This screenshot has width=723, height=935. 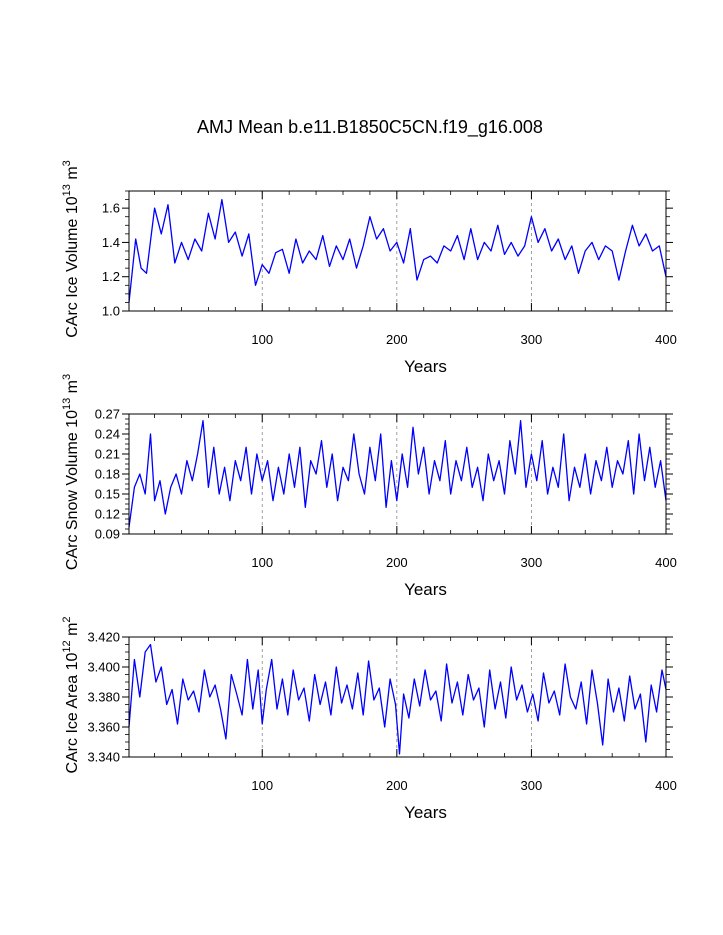 What do you see at coordinates (397, 699) in the screenshot?
I see `ice-area-series-line` at bounding box center [397, 699].